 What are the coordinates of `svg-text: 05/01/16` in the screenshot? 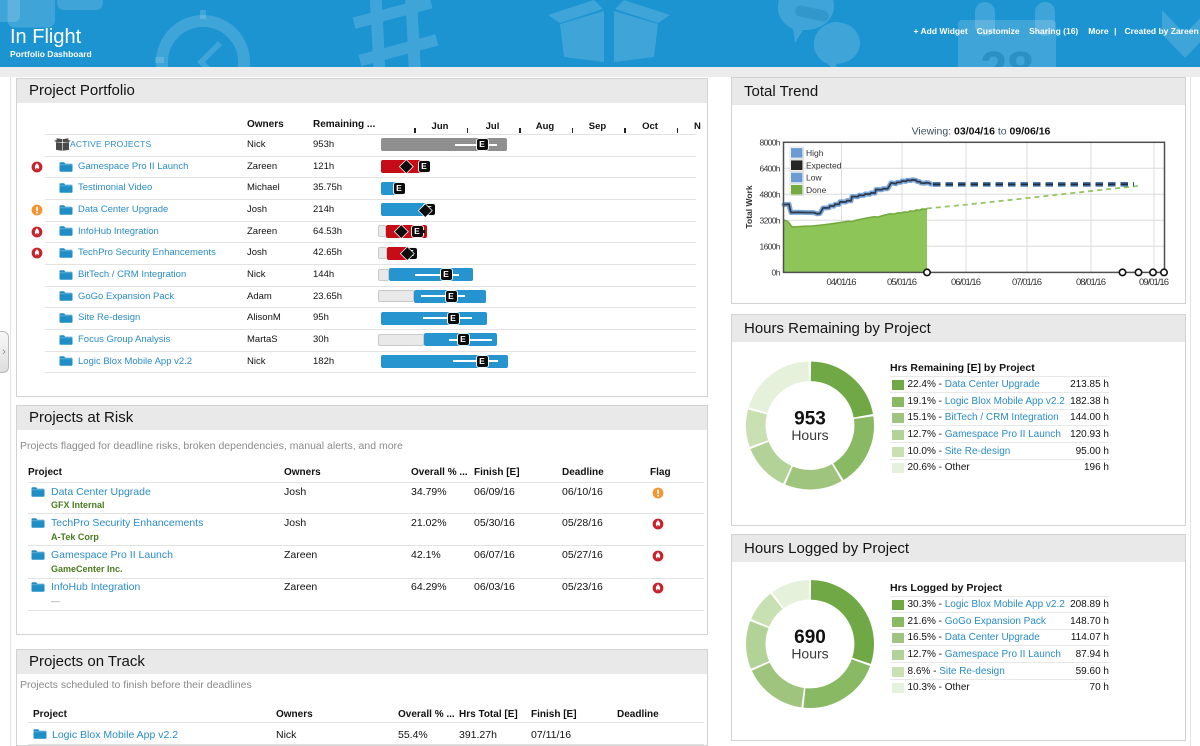 It's located at (902, 282).